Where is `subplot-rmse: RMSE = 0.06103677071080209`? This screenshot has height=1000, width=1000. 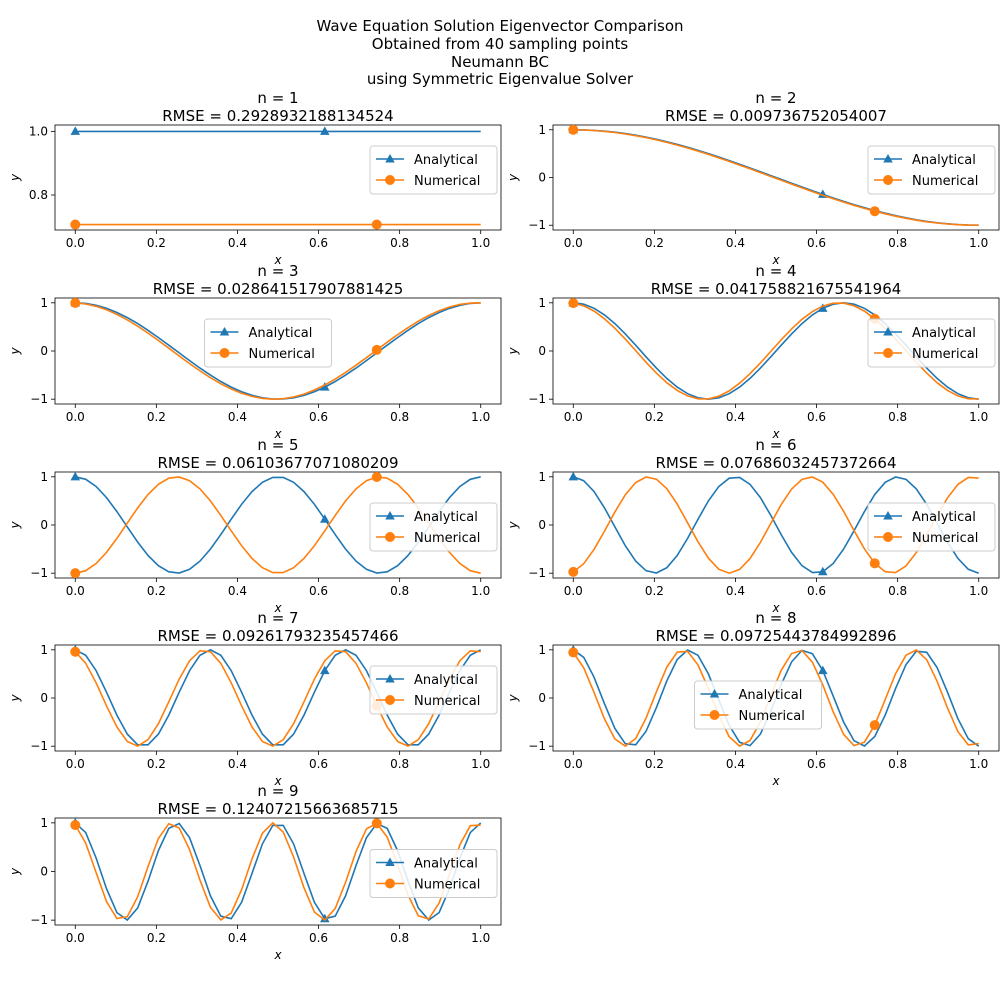
subplot-rmse: RMSE = 0.06103677071080209 is located at coordinates (277, 463).